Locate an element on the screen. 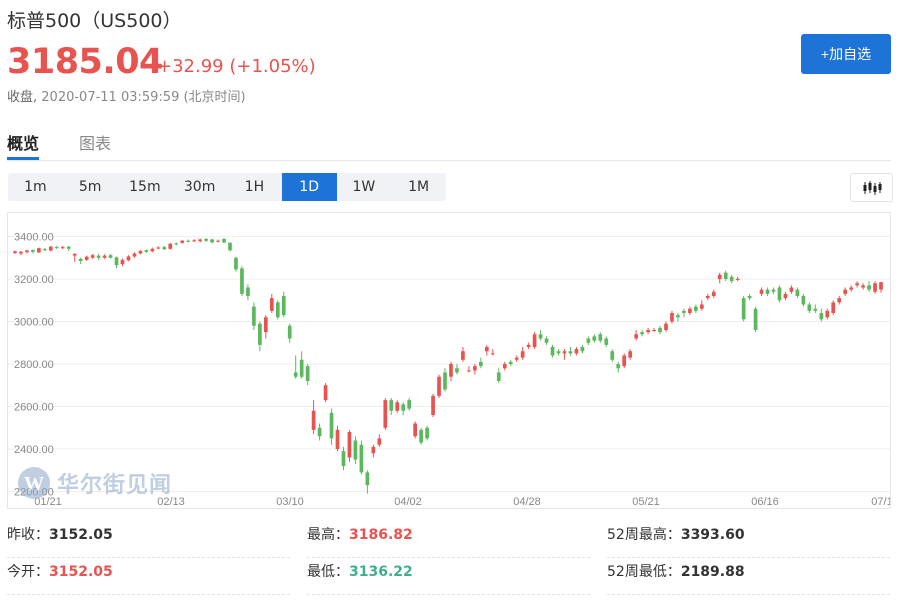 Image resolution: width=899 pixels, height=600 pixels. y-tick-label: 2600.00 is located at coordinates (34, 408).